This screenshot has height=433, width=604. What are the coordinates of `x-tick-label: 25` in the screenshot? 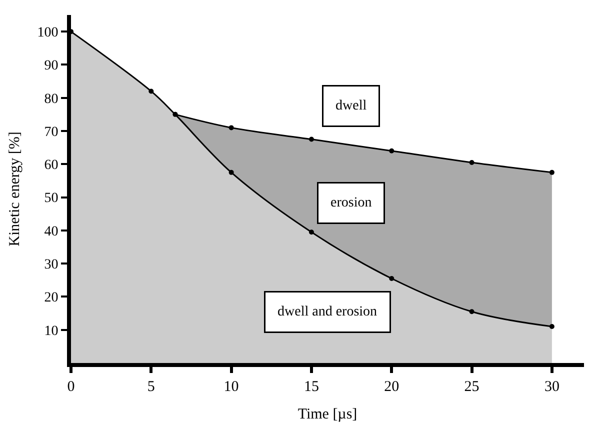 It's located at (472, 387).